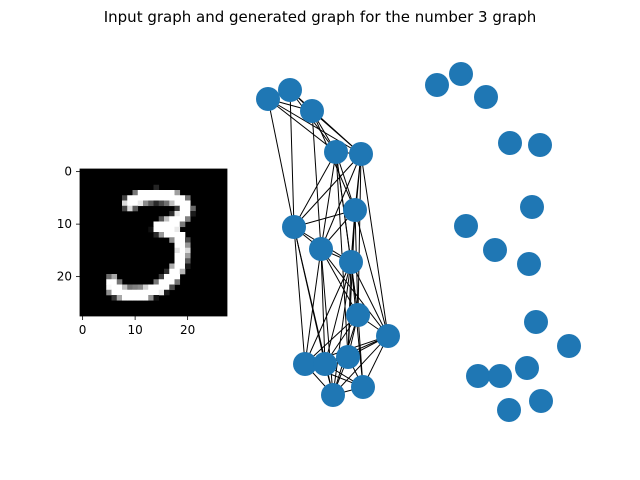  Describe the element at coordinates (83, 330) in the screenshot. I see `x-tick-label: 0` at that location.